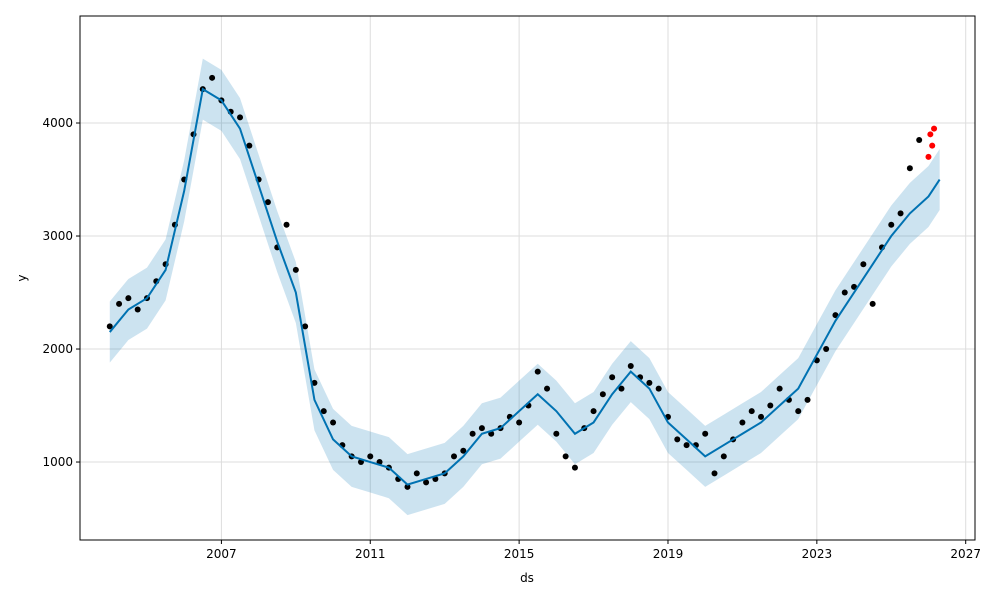  What do you see at coordinates (57, 462) in the screenshot?
I see `y-tick-label: 1000` at bounding box center [57, 462].